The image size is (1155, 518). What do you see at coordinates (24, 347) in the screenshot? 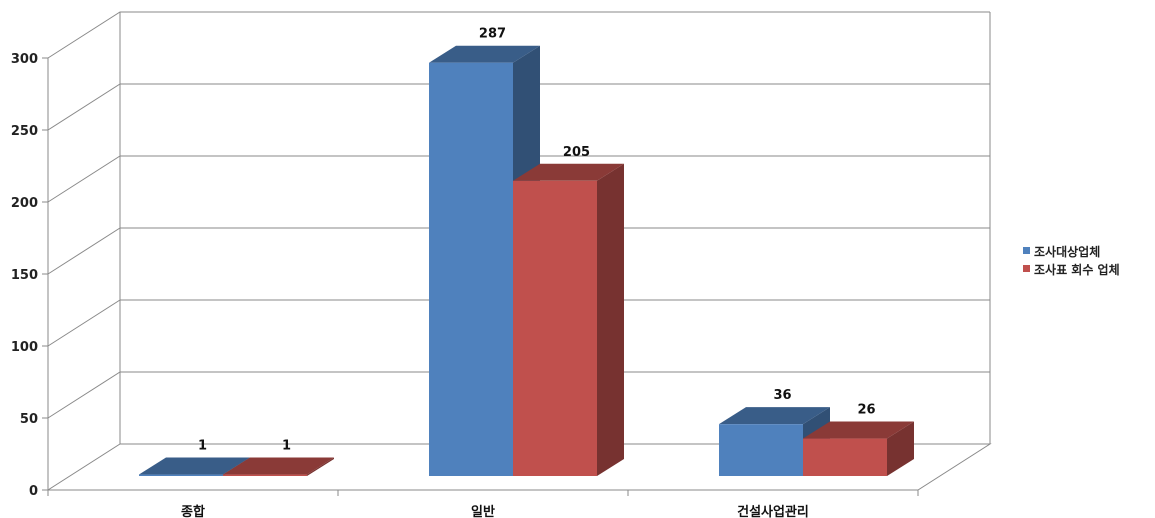
I see `y-tick-label: 100` at bounding box center [24, 347].